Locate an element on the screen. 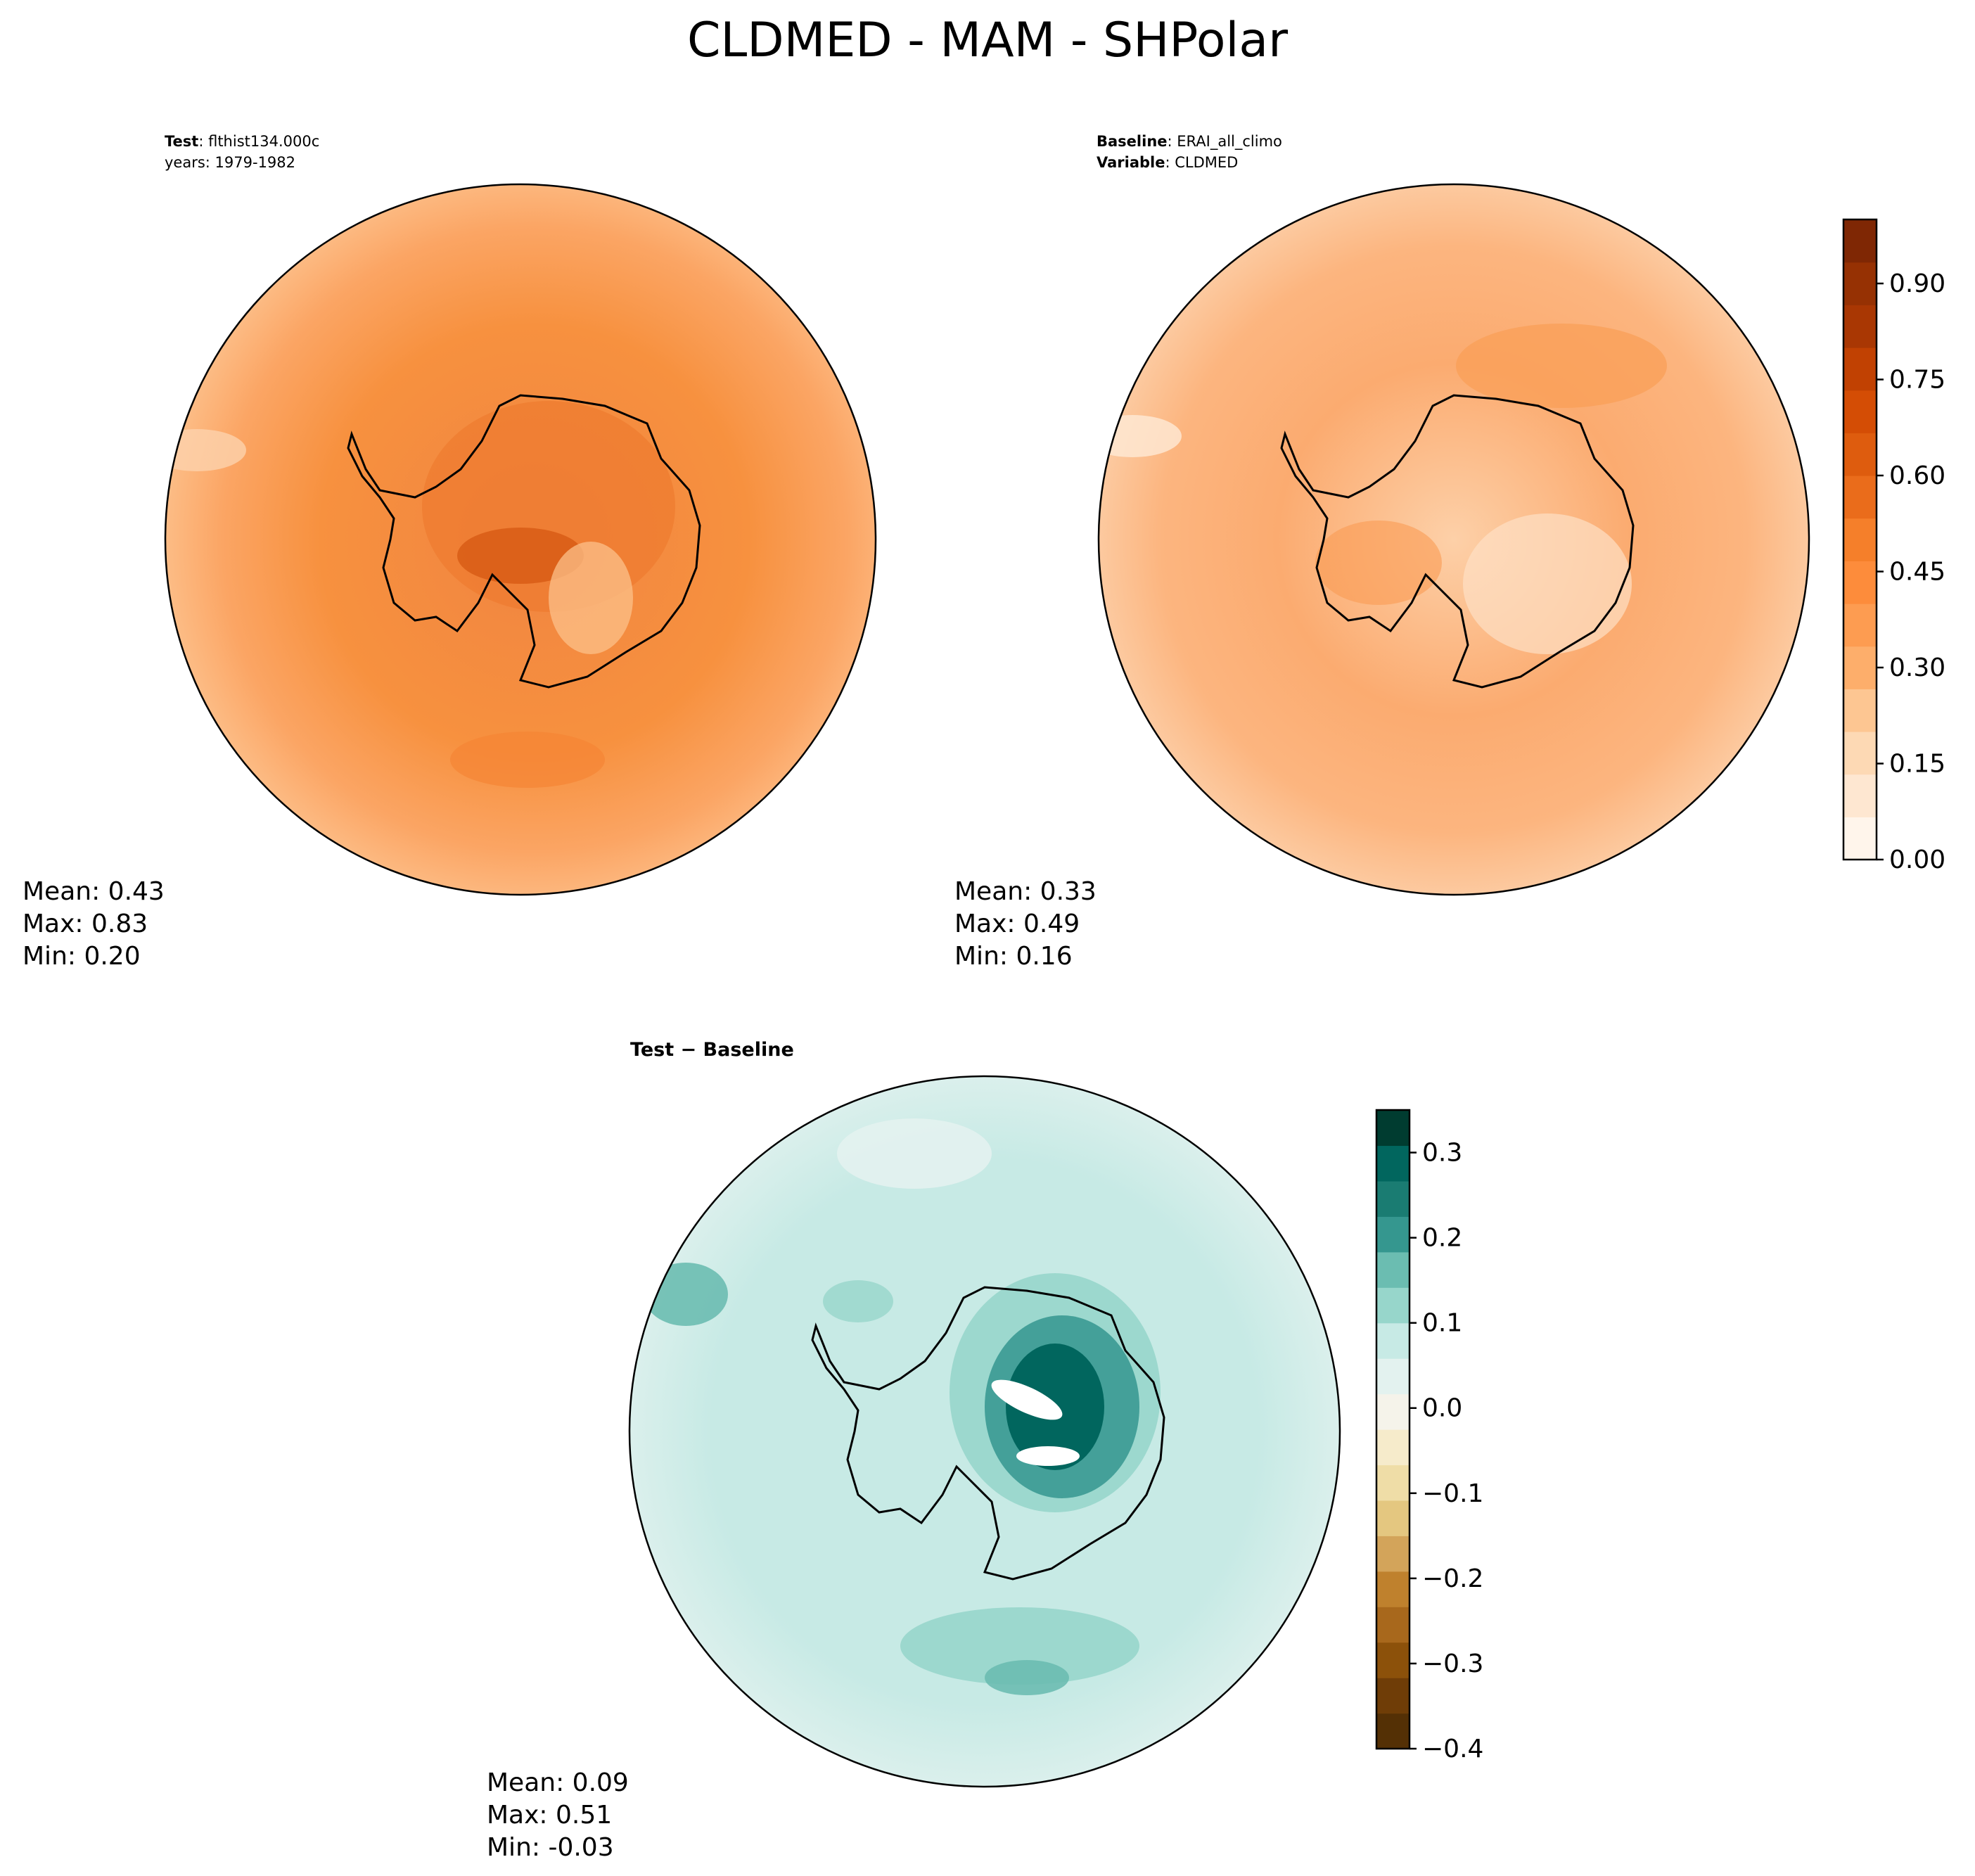 This screenshot has width=1975, height=1876. figure-title: CLDMED - MAM - SHPolar is located at coordinates (987, 40).